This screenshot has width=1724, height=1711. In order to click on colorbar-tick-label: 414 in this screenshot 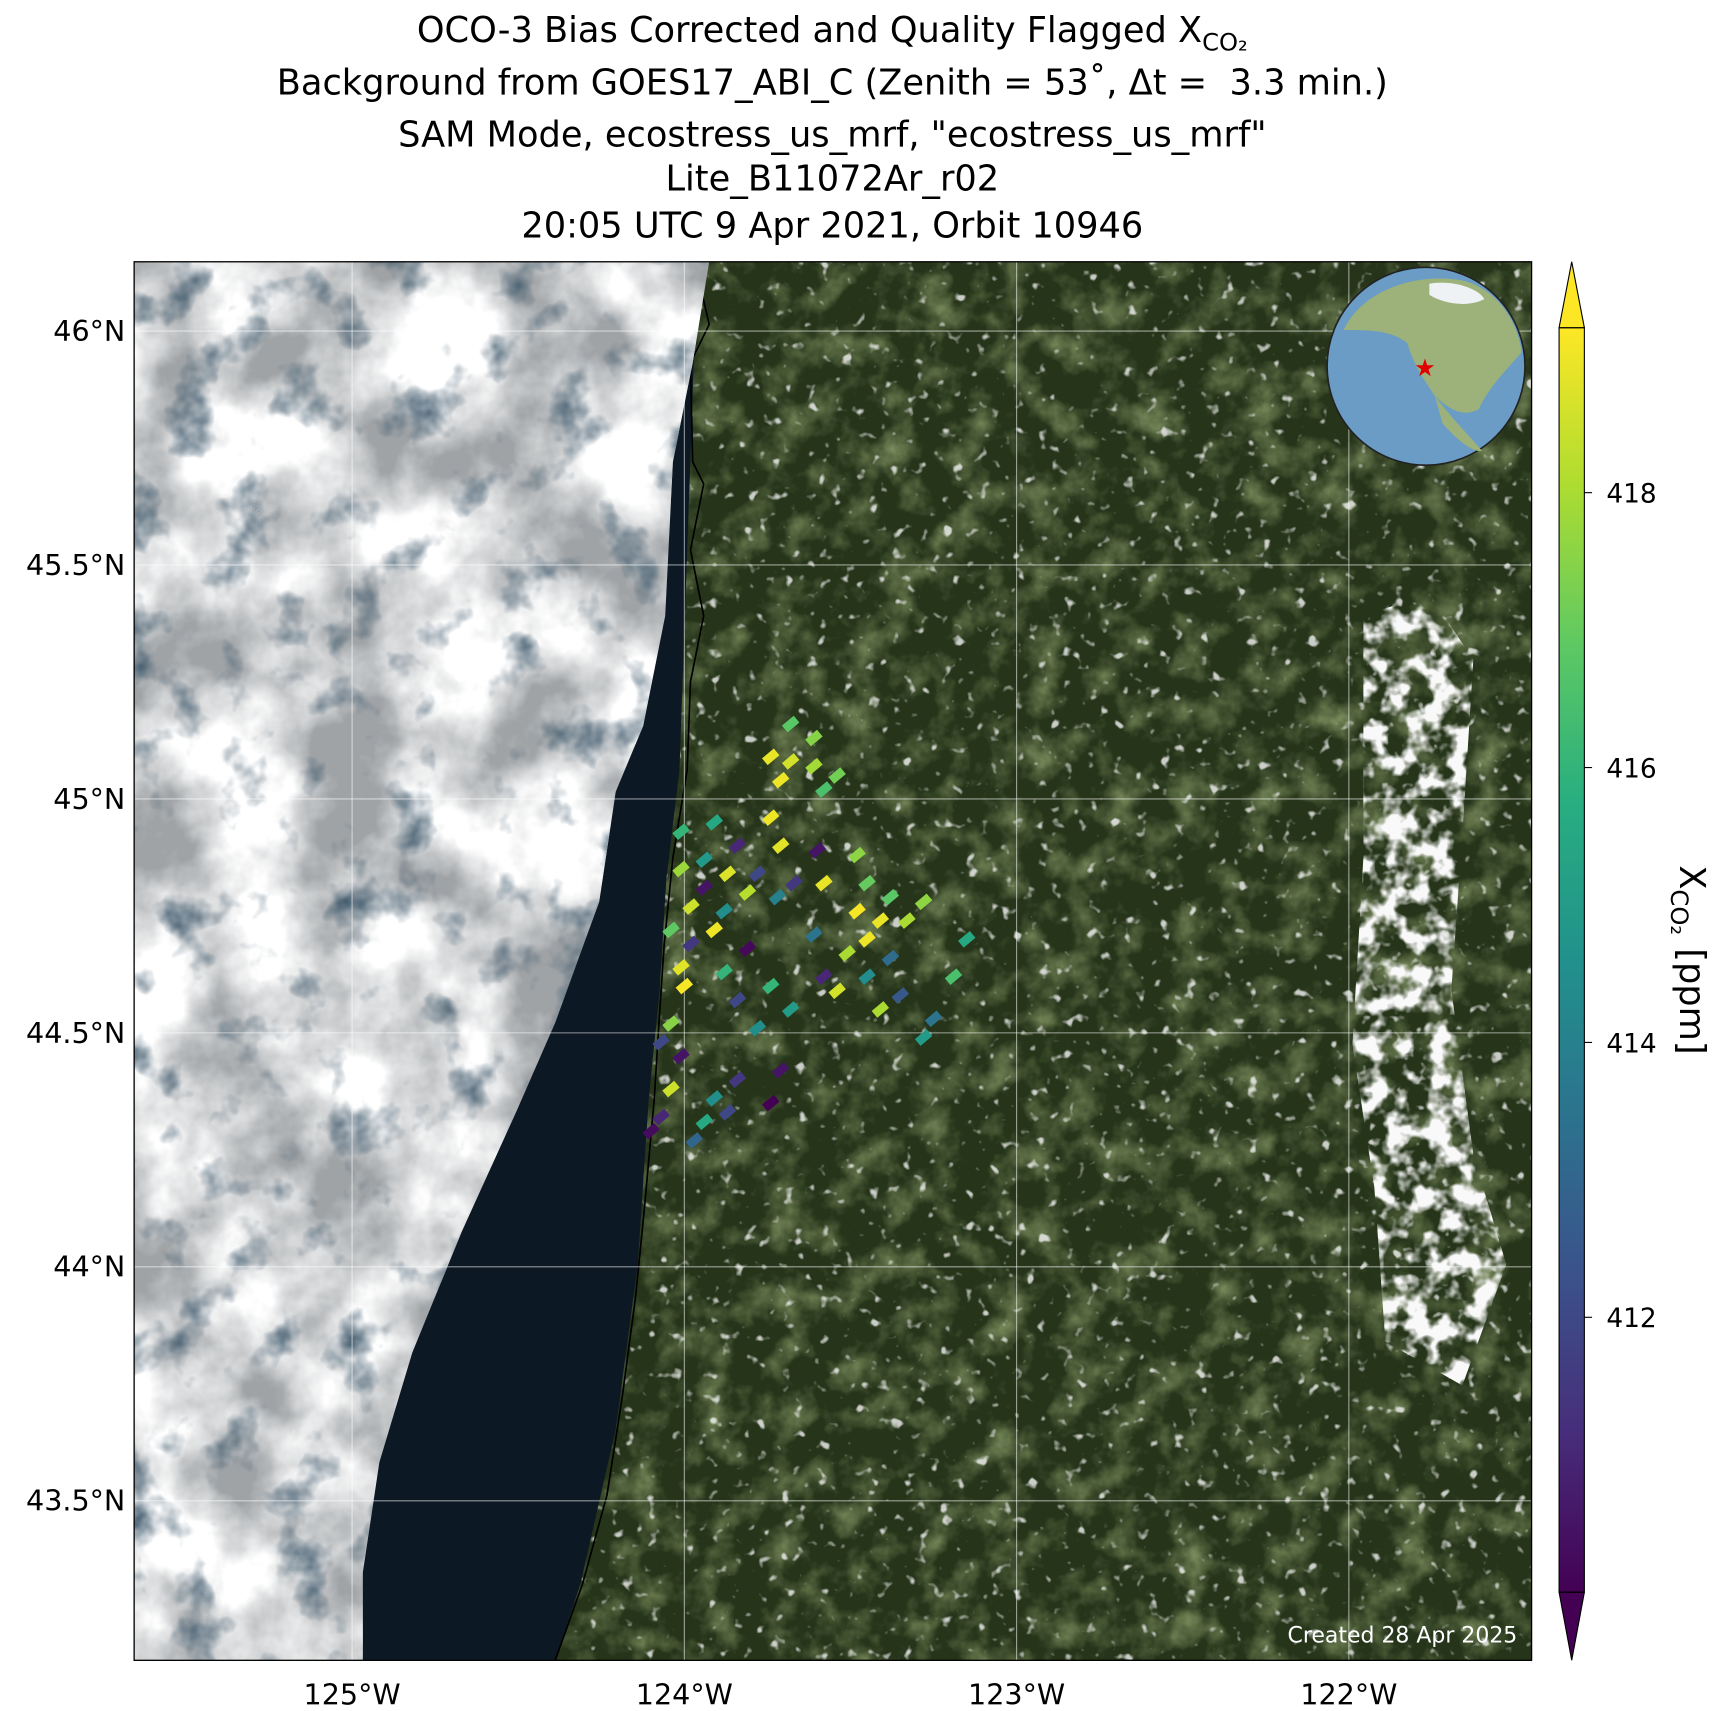, I will do `click(1631, 1044)`.